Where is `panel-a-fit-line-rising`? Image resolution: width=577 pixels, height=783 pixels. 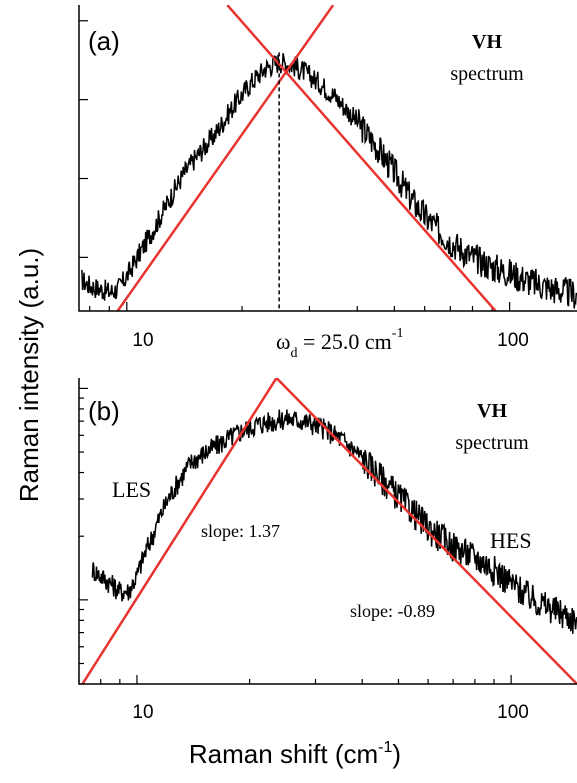
panel-a-fit-line-rising is located at coordinates (225, 158).